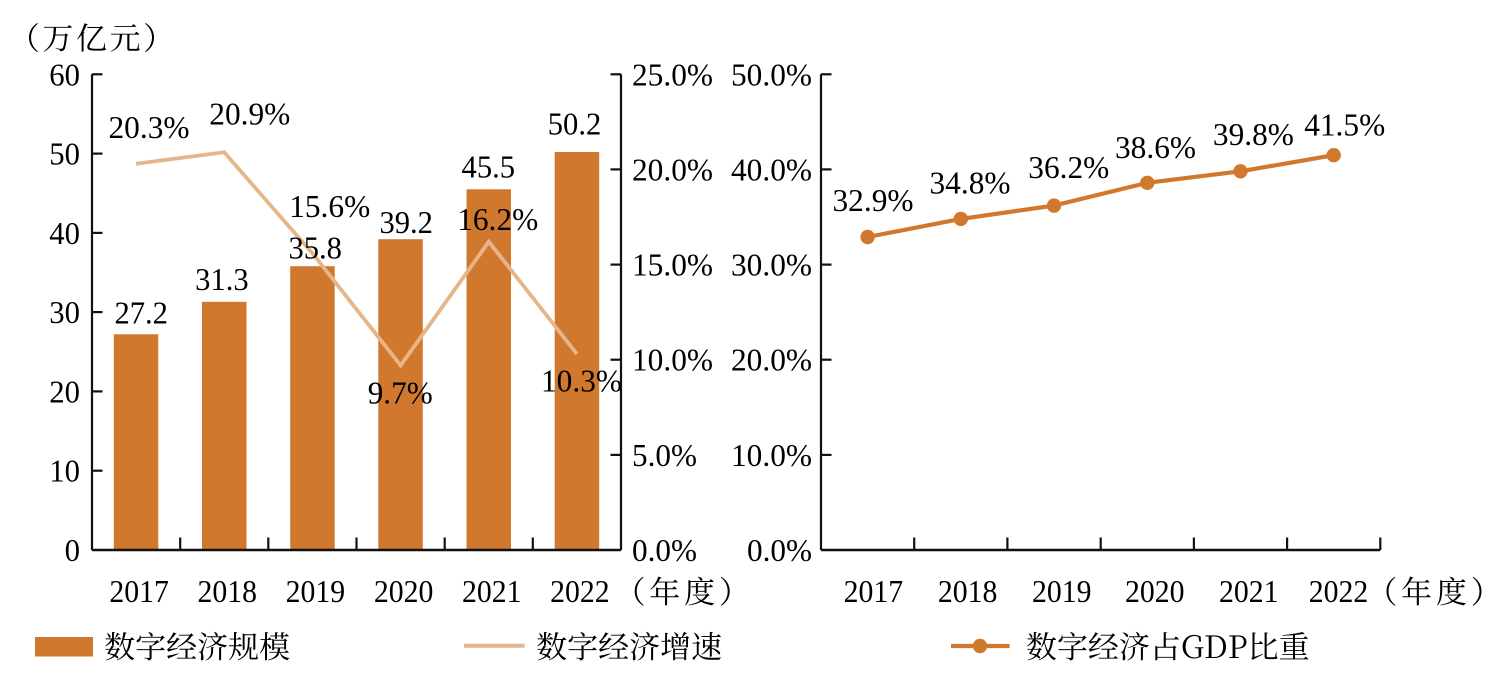 This screenshot has width=1506, height=690. I want to click on svg-text: 39.8%, so click(1253, 134).